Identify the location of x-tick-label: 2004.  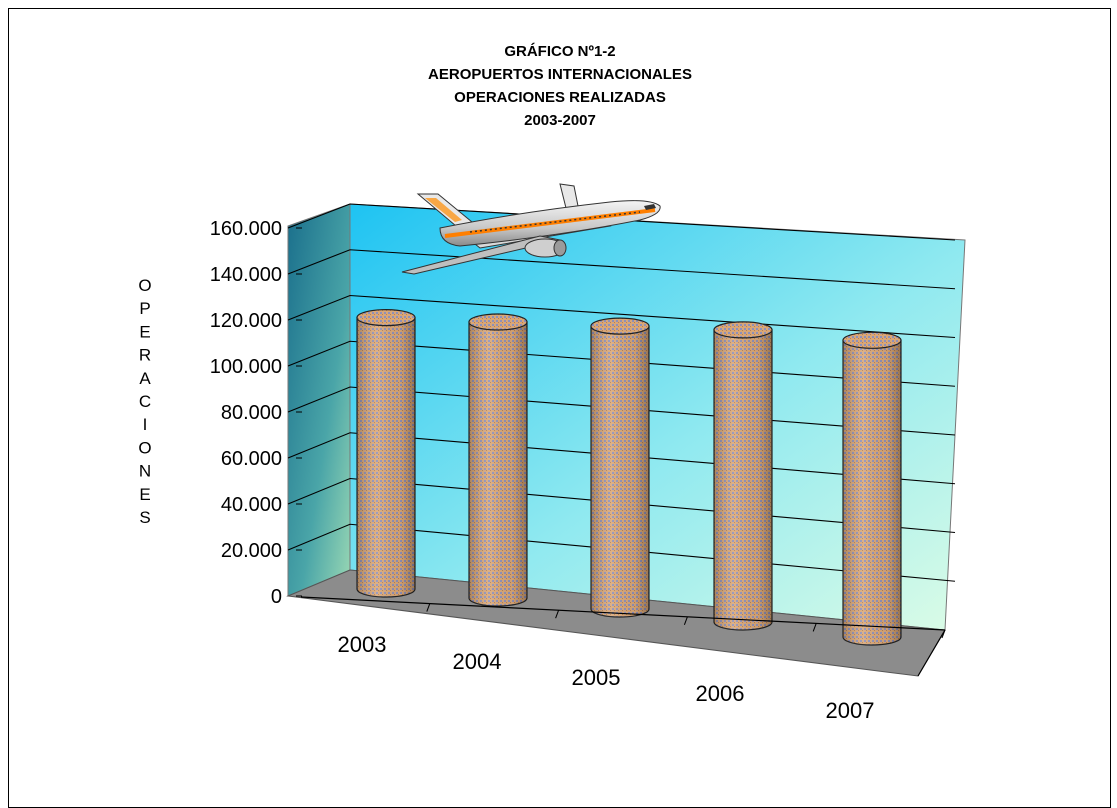
(477, 661).